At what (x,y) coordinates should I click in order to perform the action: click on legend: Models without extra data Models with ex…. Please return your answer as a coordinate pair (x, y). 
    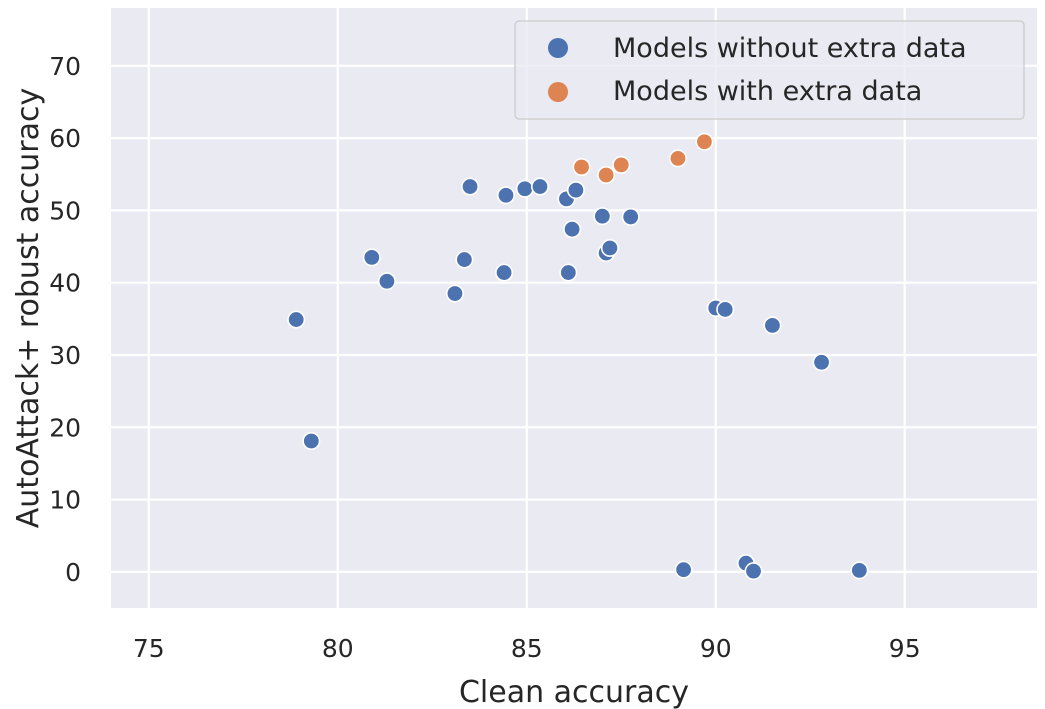
    Looking at the image, I should click on (769, 70).